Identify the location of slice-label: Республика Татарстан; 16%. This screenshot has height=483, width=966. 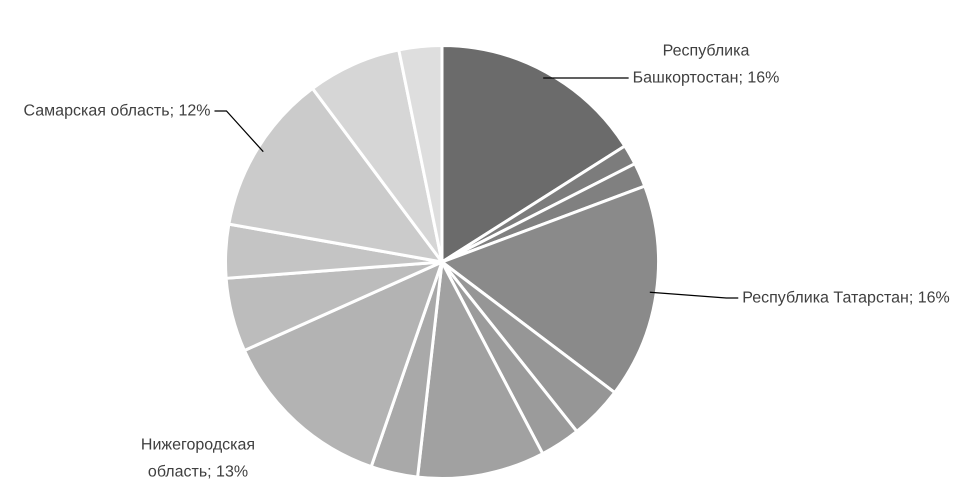
(846, 297).